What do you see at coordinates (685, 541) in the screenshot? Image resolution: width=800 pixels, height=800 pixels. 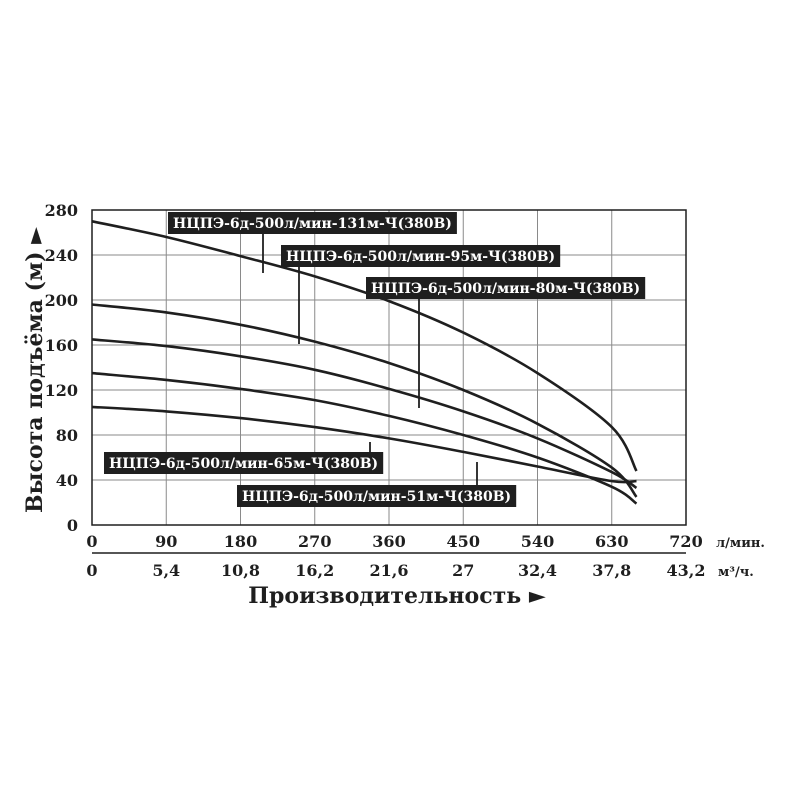 I see `x-tick-label: 720` at bounding box center [685, 541].